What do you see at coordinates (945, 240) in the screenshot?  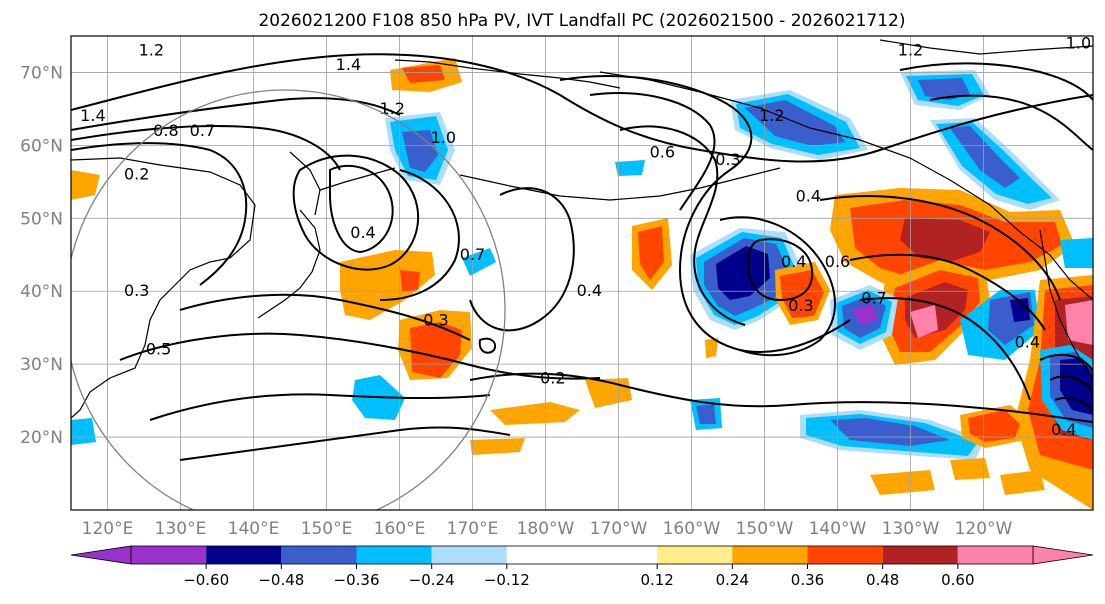 I see `shade-darkred` at bounding box center [945, 240].